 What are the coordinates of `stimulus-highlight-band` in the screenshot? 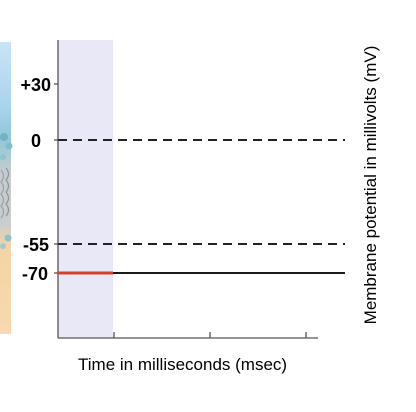 It's located at (85, 189).